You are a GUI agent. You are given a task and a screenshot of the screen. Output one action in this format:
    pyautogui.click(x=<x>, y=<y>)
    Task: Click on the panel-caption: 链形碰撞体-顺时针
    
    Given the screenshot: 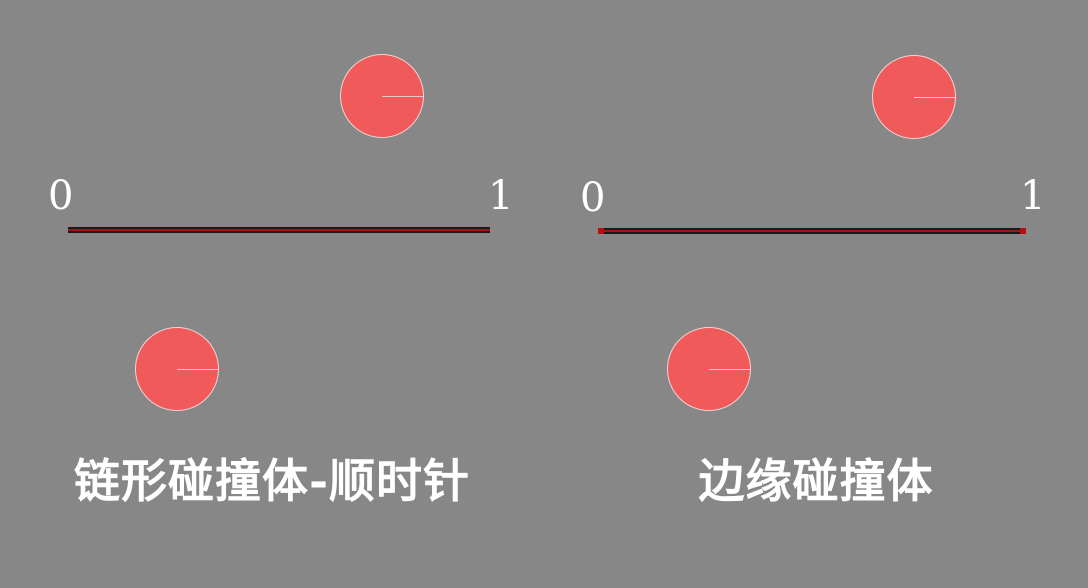 What is the action you would take?
    pyautogui.click(x=272, y=481)
    